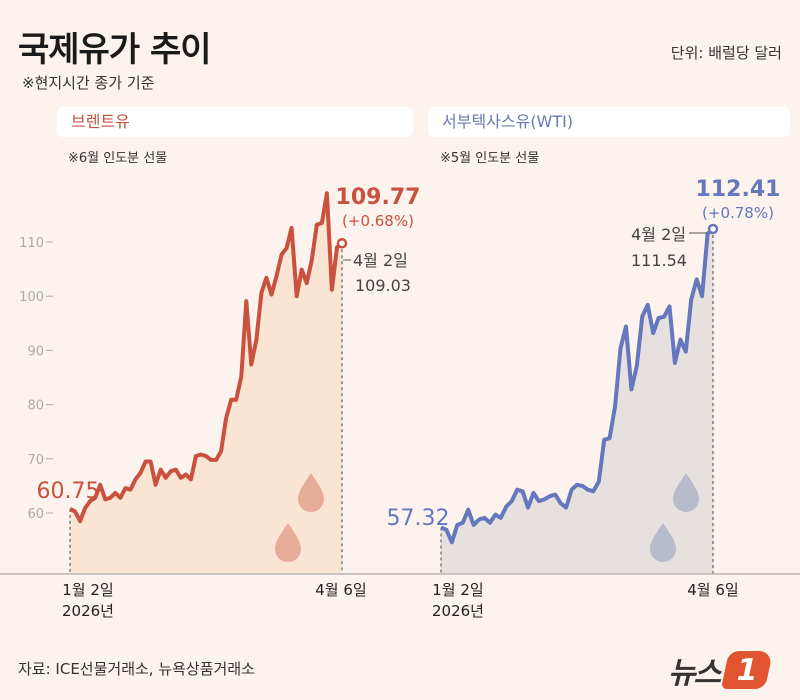  I want to click on subtitle: ※현지시간 종가 기준, so click(88, 83).